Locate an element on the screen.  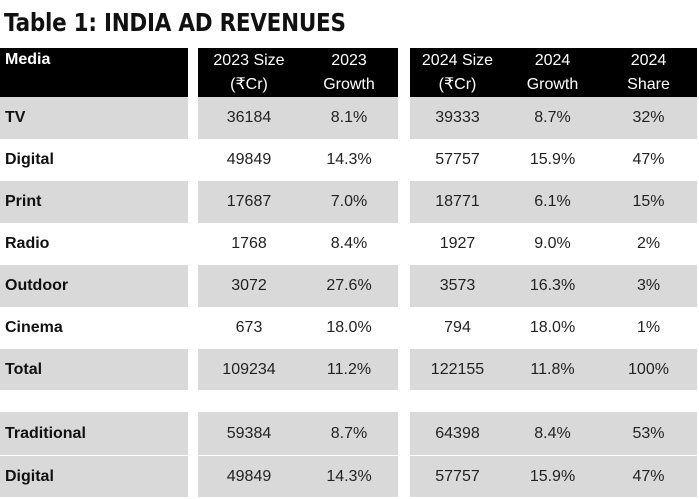
header-2023-growth: 2023 Growth is located at coordinates (349, 72).